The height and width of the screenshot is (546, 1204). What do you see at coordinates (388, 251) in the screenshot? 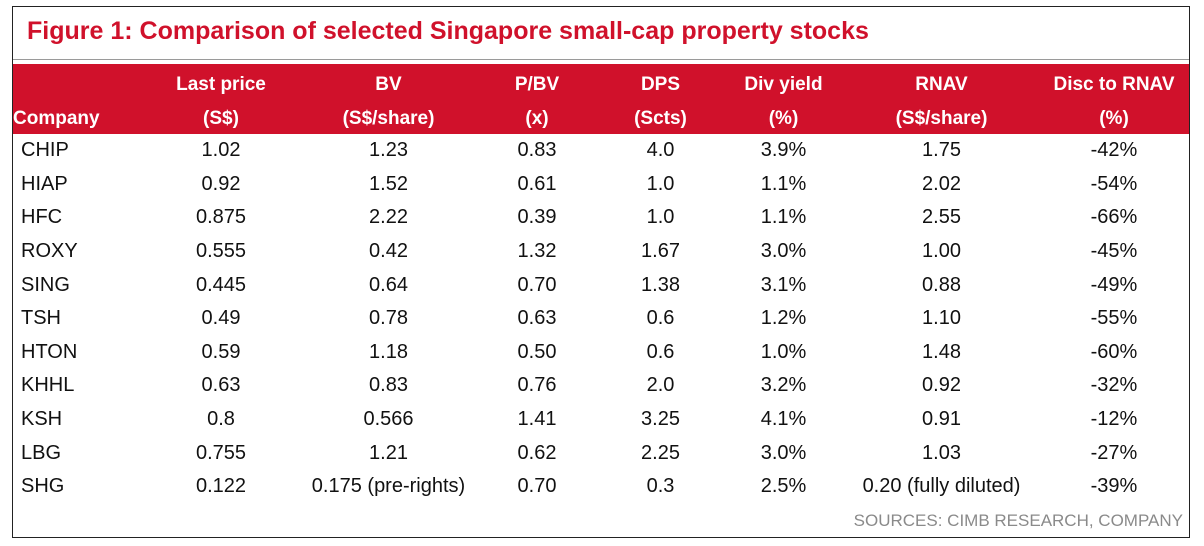
I see `cell-bv: 0.42` at bounding box center [388, 251].